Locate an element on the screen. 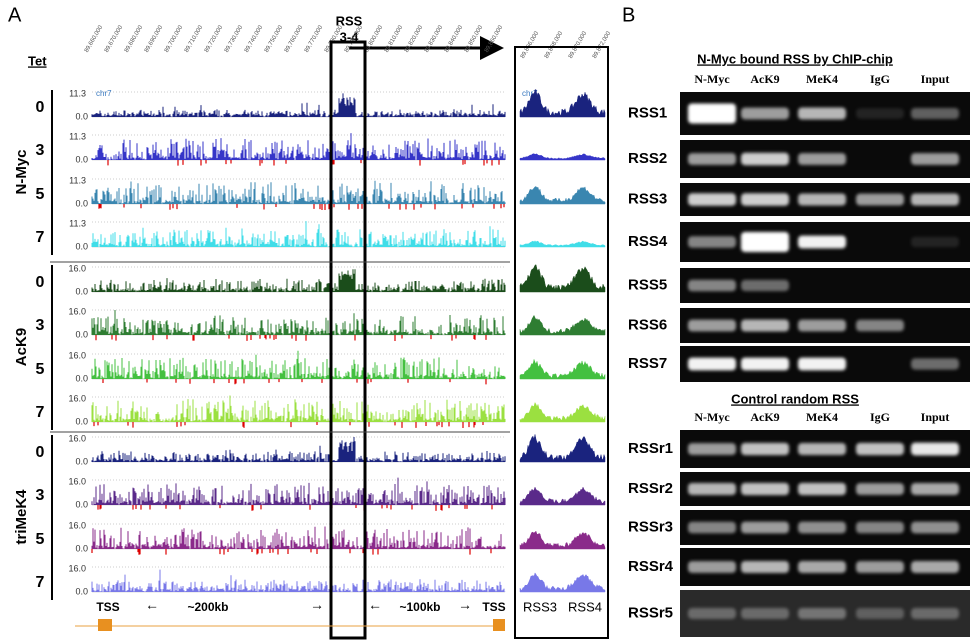  row-label: RSSr1 is located at coordinates (650, 448).